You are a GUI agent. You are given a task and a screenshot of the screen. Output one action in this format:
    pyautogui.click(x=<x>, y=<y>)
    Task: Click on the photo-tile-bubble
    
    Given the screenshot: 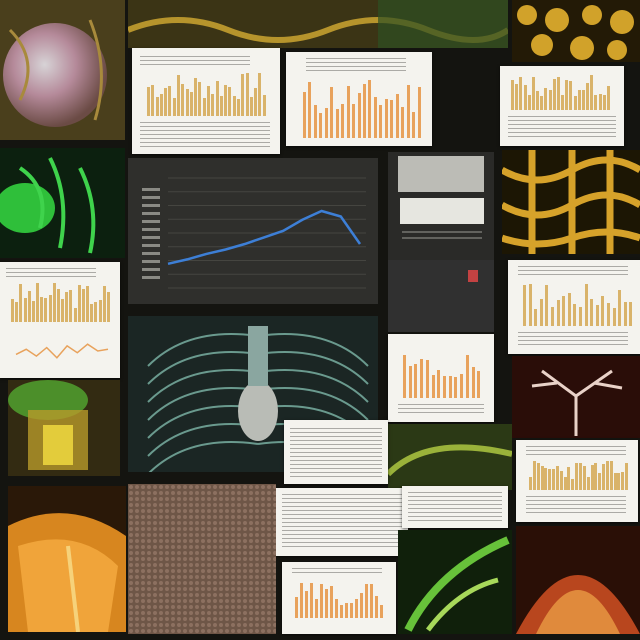 What is the action you would take?
    pyautogui.click(x=62, y=70)
    